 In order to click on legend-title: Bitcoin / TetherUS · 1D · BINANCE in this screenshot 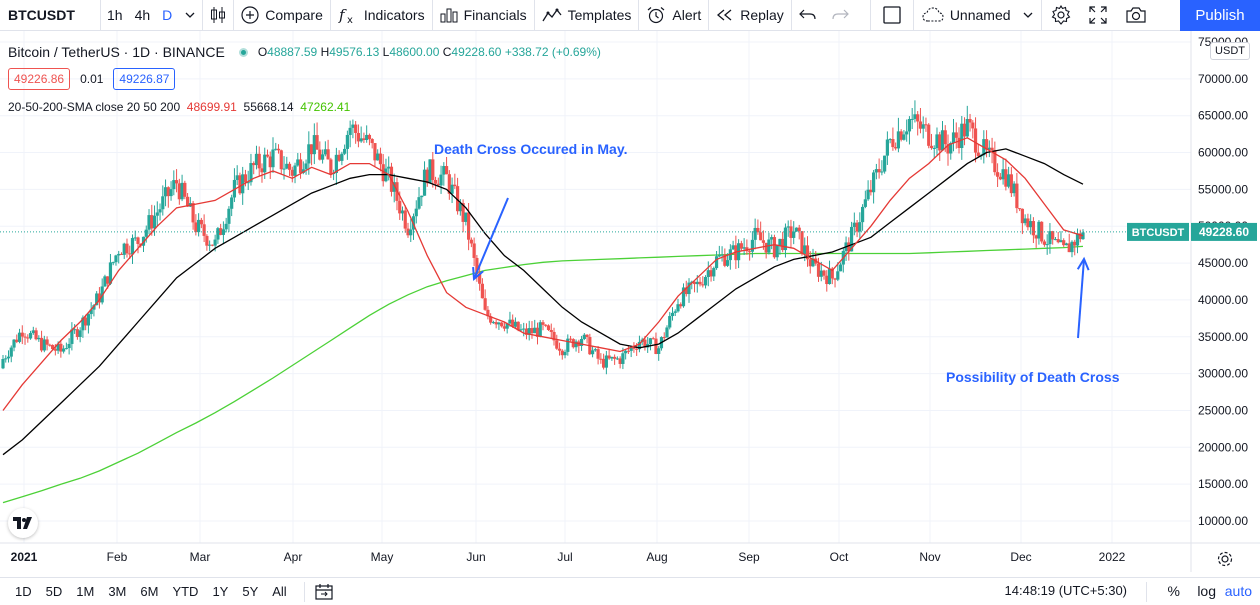, I will do `click(116, 52)`.